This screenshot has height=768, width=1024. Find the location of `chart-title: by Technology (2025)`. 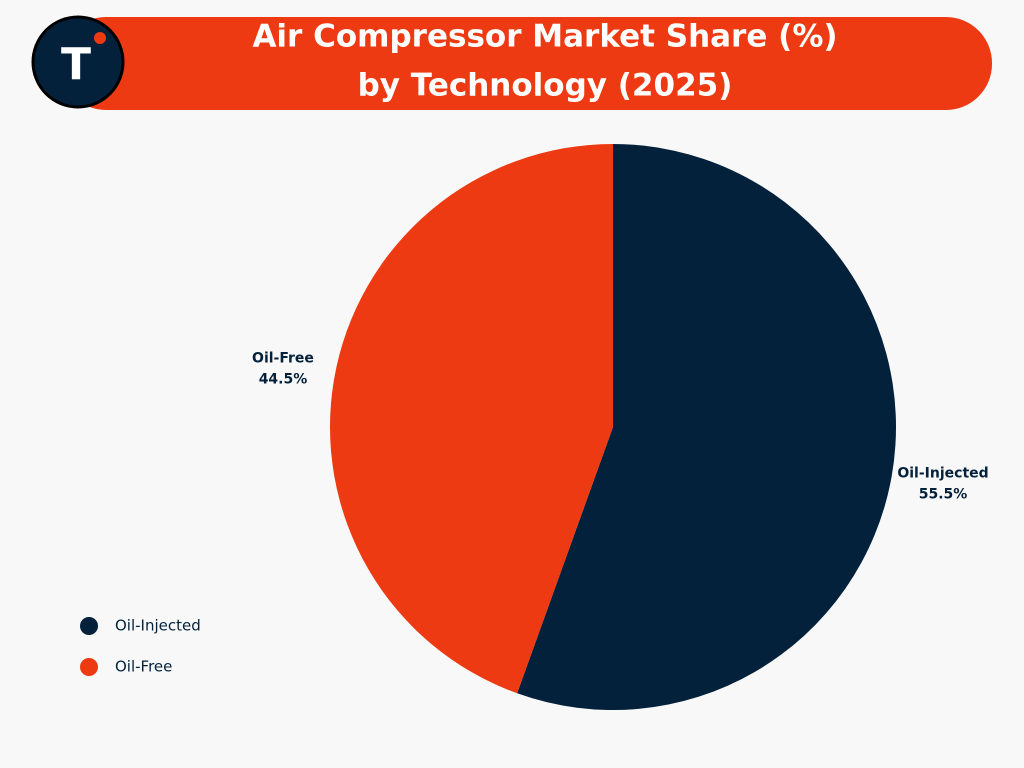

chart-title: by Technology (2025) is located at coordinates (545, 86).